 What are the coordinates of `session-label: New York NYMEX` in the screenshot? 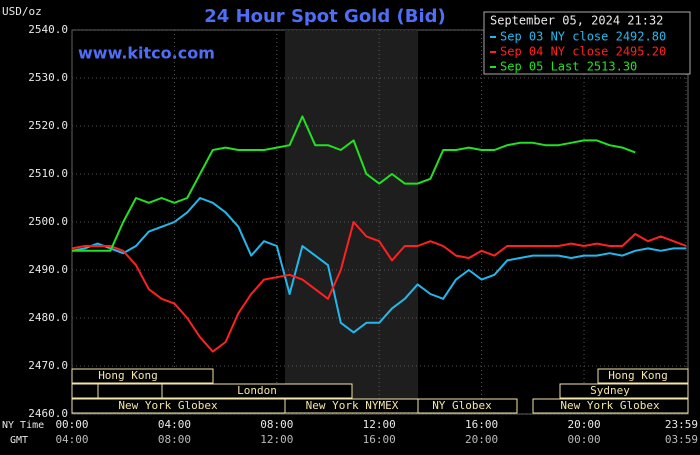 It's located at (352, 405).